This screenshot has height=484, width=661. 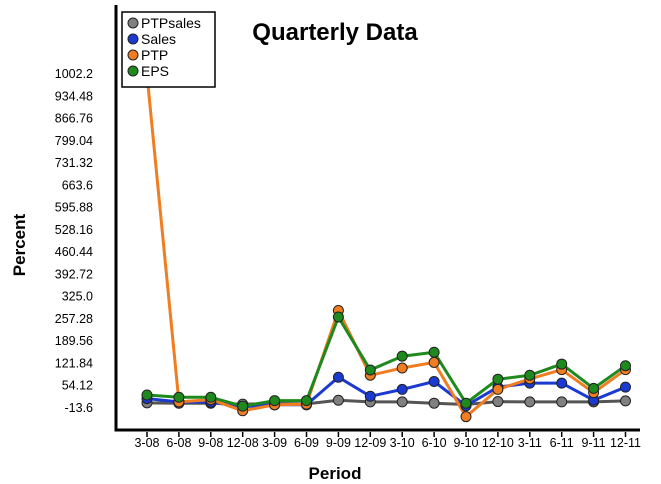 What do you see at coordinates (155, 71) in the screenshot?
I see `legend-label: EPS` at bounding box center [155, 71].